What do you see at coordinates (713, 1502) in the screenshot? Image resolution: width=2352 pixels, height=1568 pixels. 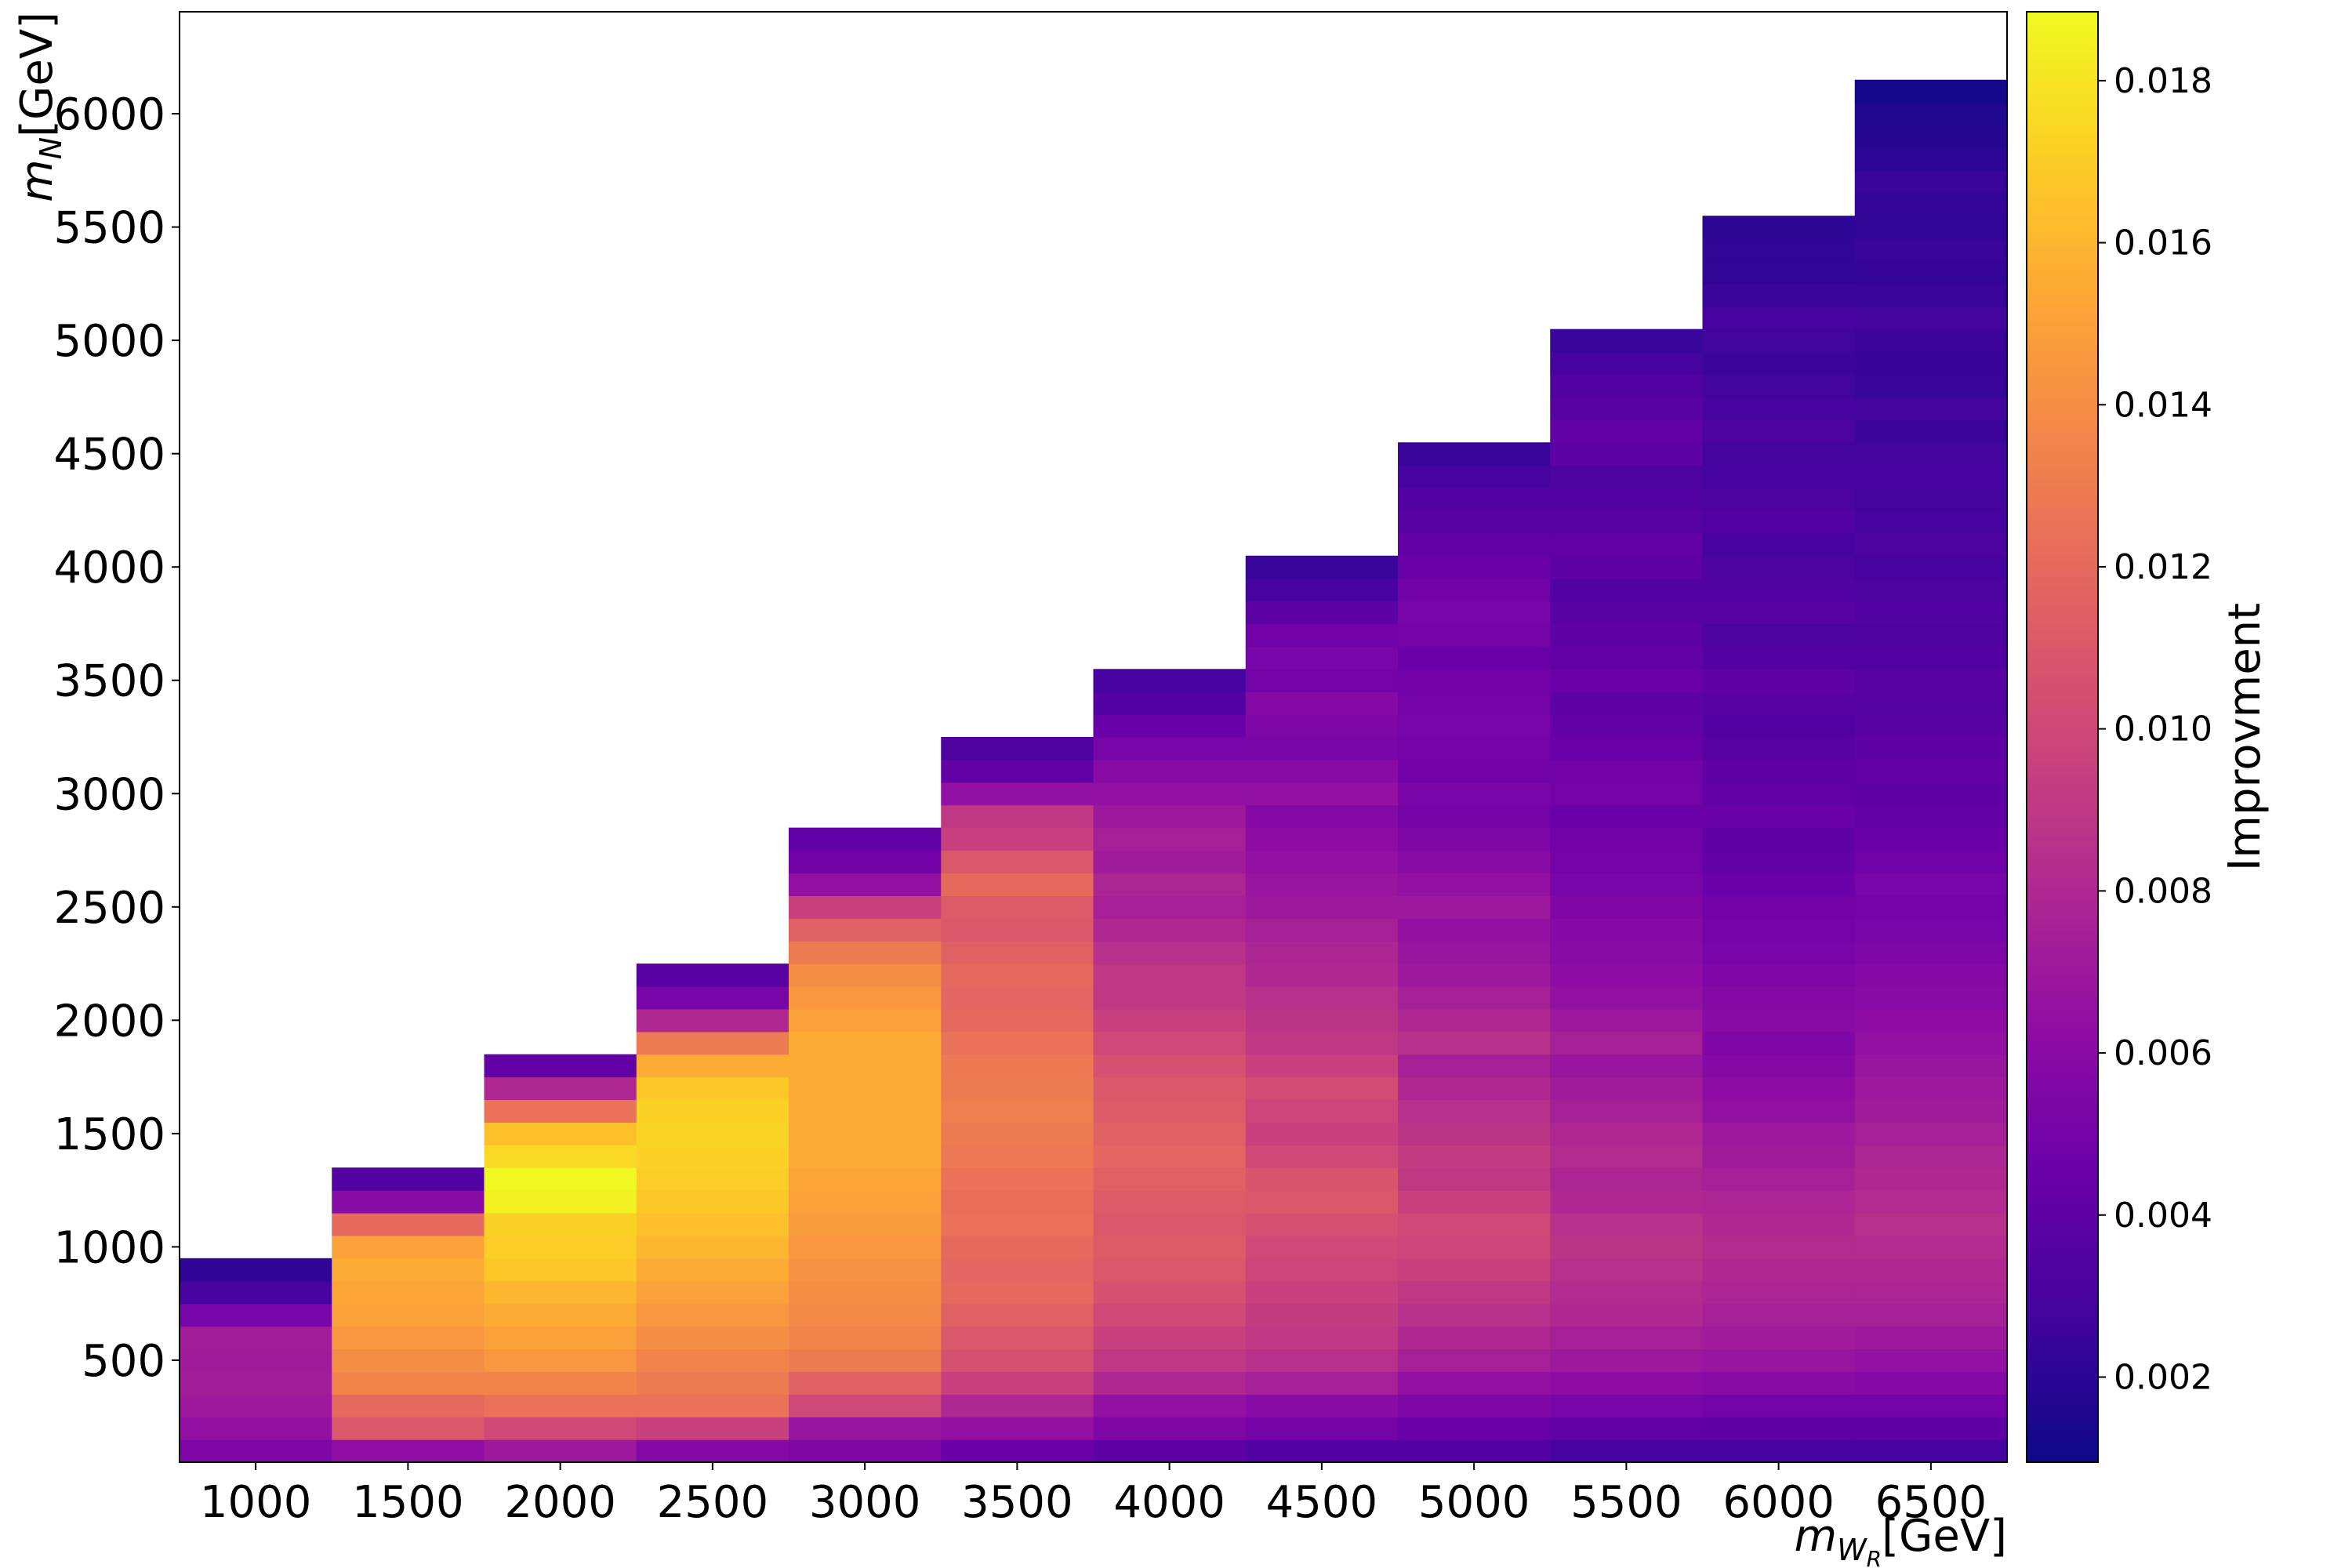 I see `x-tick-label: 2500` at bounding box center [713, 1502].